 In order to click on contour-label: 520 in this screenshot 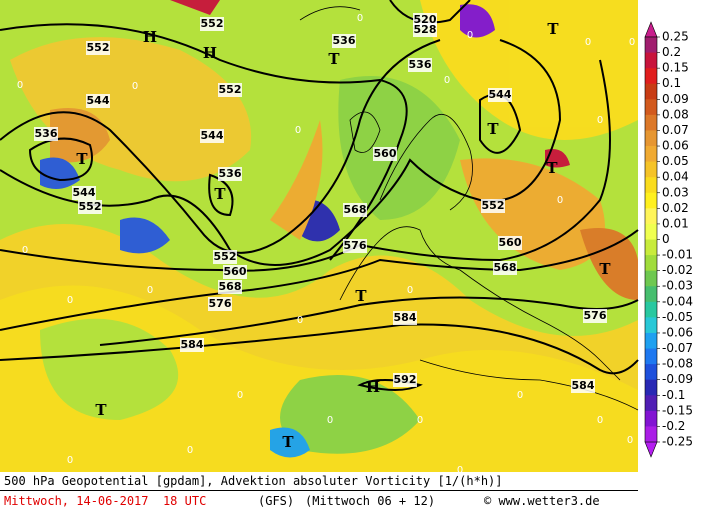, I will do `click(425, 19)`.